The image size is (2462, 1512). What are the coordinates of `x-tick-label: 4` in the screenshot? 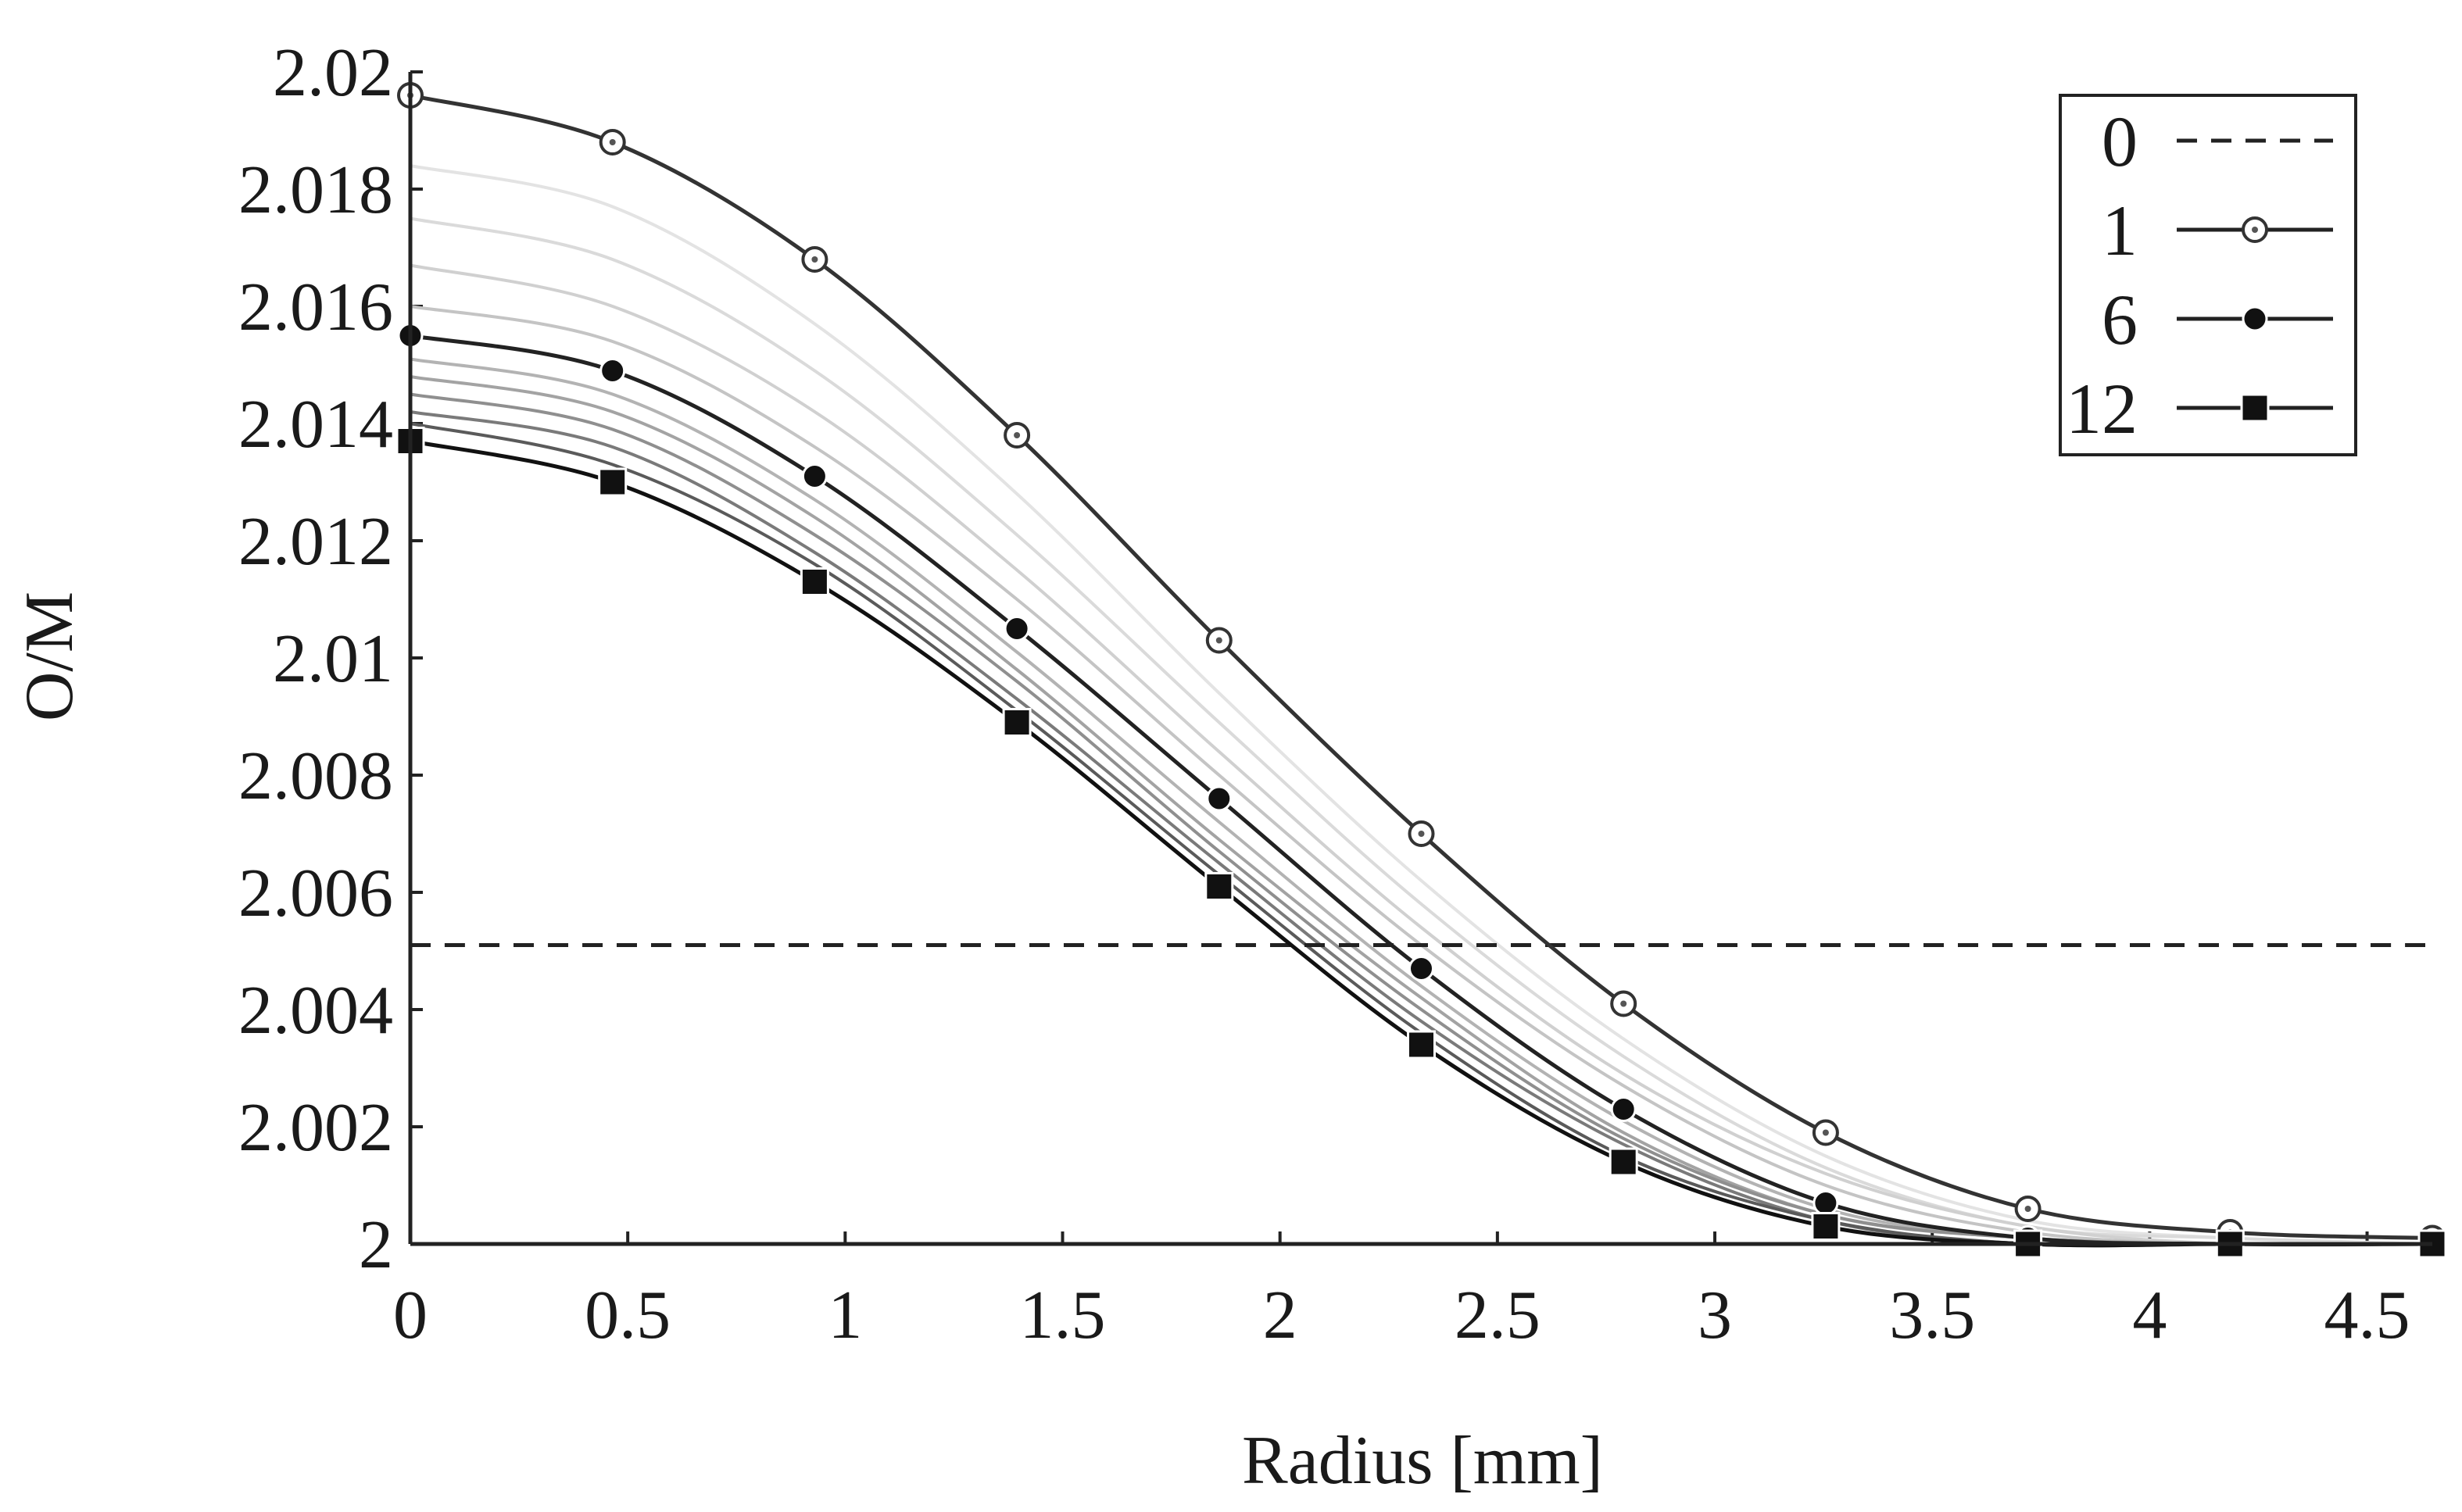 It's located at (2149, 1315).